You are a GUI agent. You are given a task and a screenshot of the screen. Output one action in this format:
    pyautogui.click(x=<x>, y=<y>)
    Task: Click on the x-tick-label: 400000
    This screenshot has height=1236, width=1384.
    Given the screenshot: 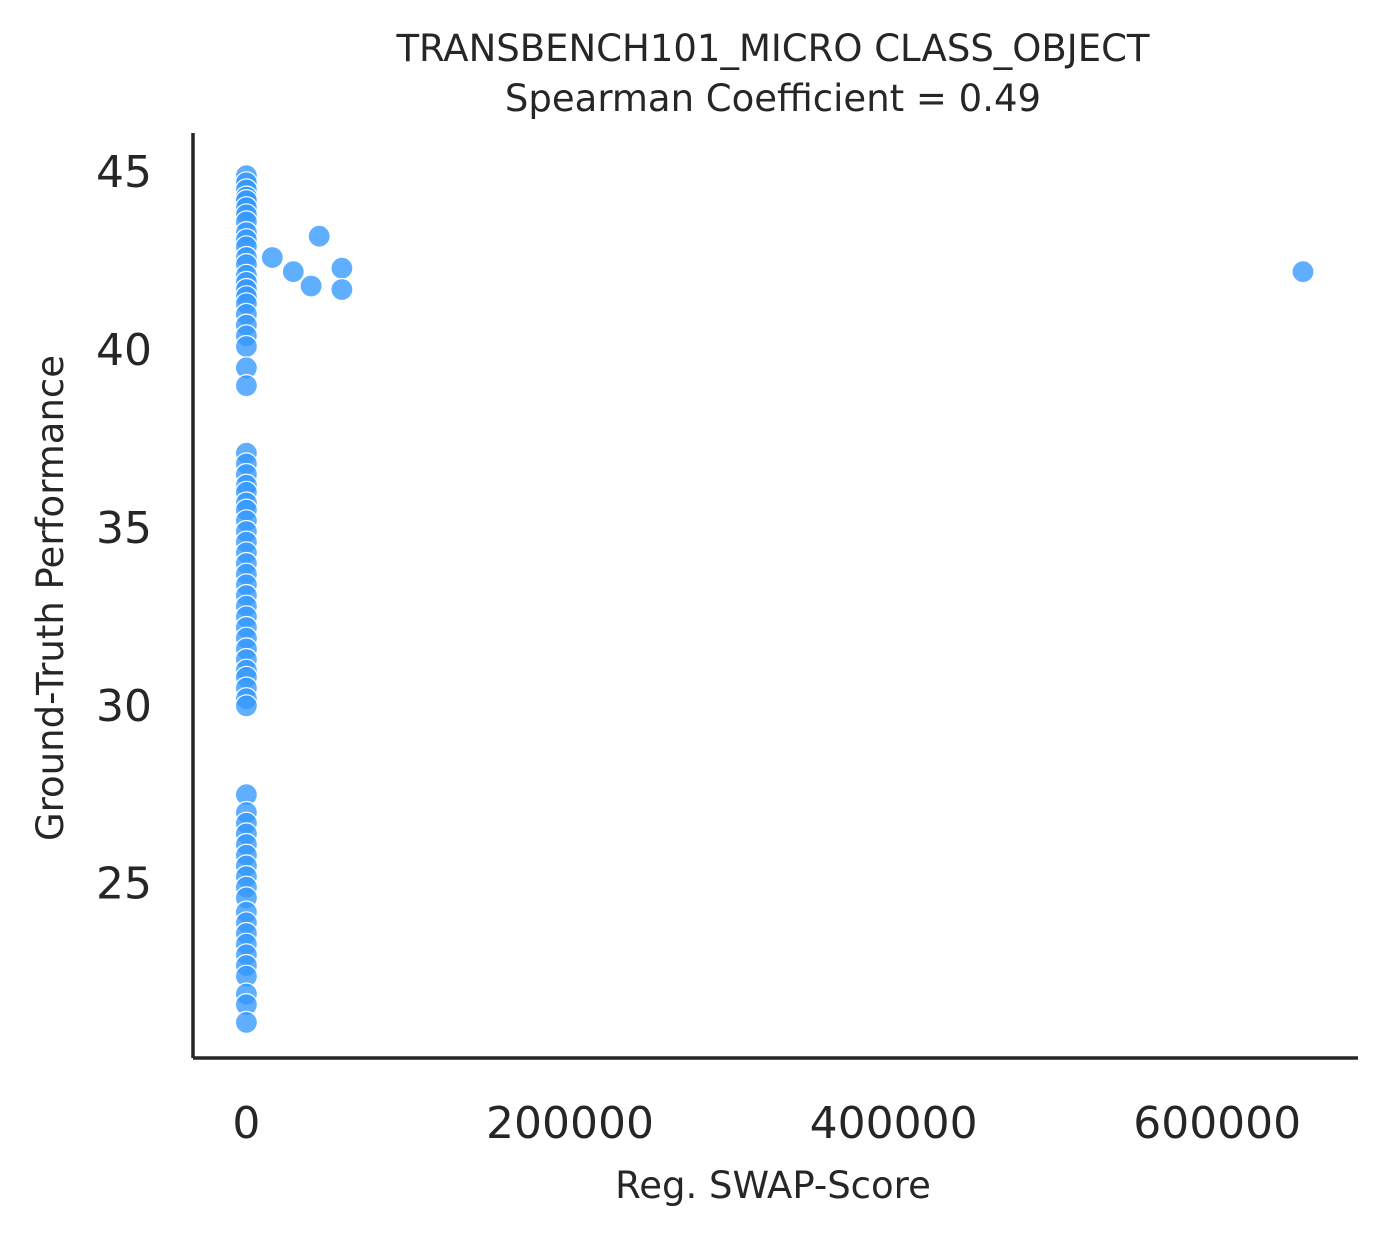 What is the action you would take?
    pyautogui.click(x=894, y=1123)
    